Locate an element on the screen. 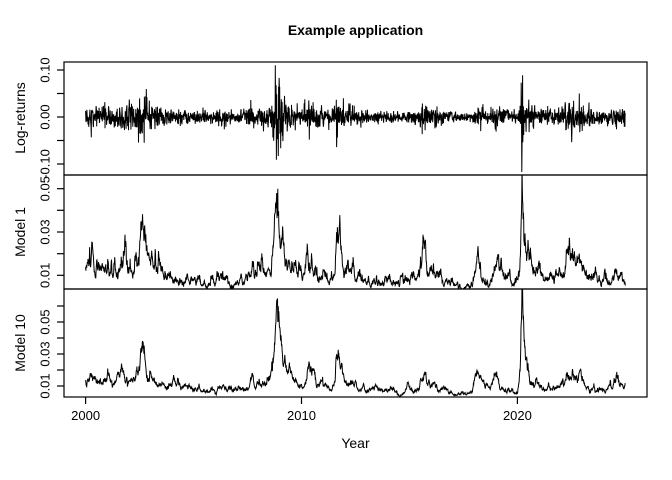 The width and height of the screenshot is (672, 480). y-tick-label: -0.10 is located at coordinates (45, 164).